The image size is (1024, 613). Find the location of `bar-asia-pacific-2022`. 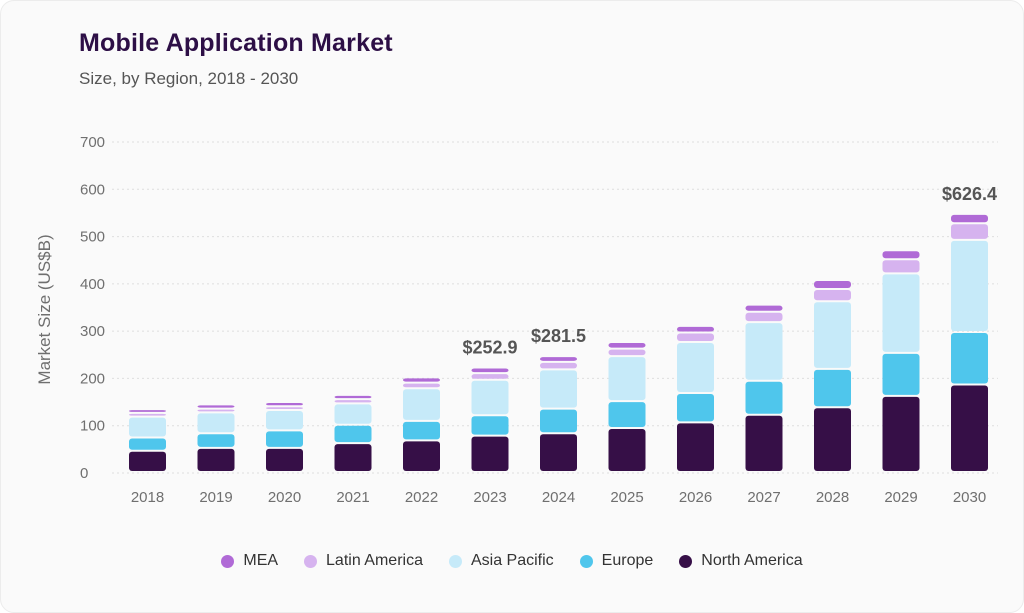

bar-asia-pacific-2022 is located at coordinates (421, 404).